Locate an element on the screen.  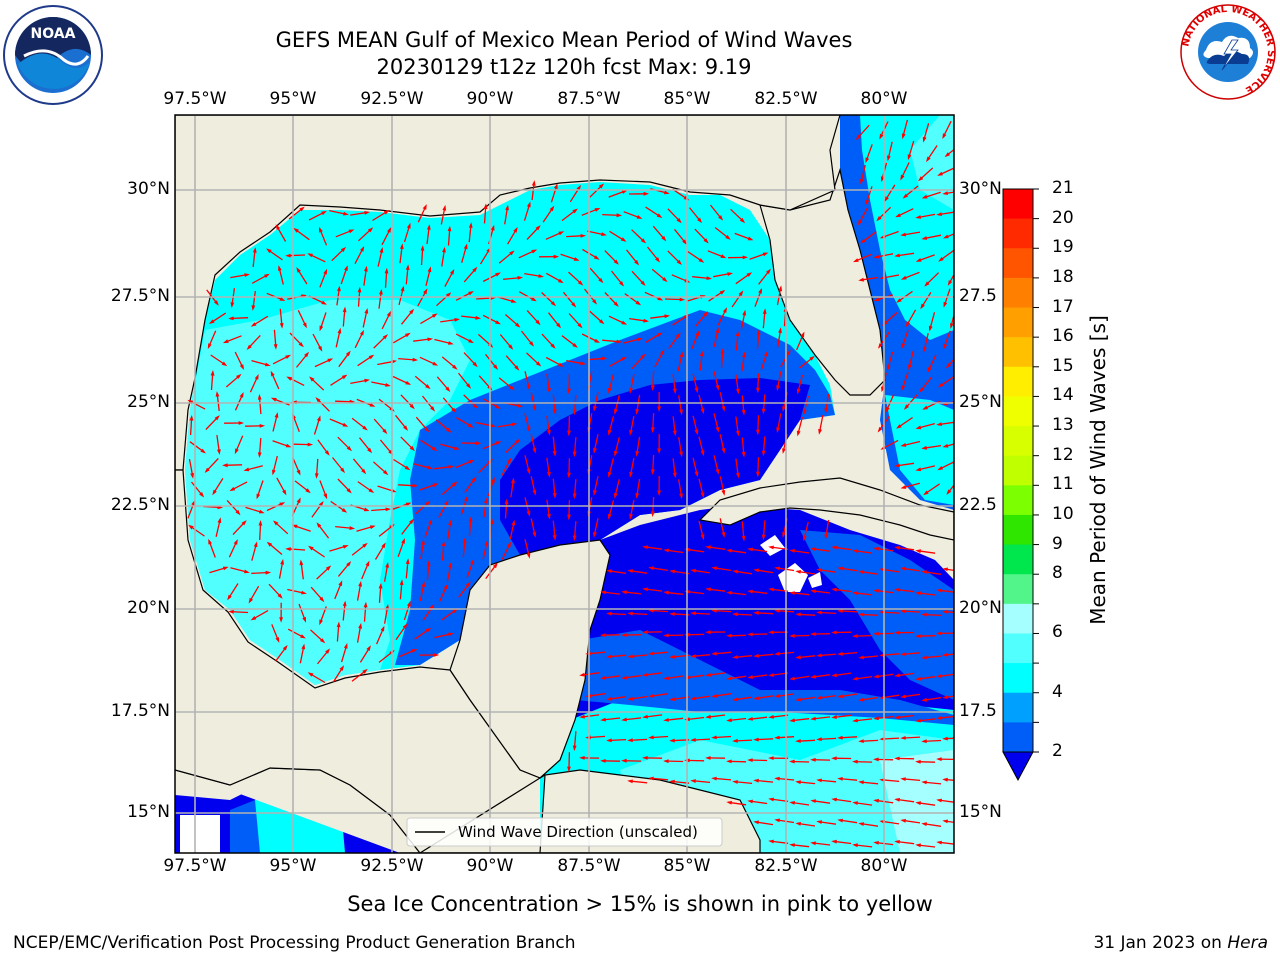
machine-name: Hera is located at coordinates (1247, 943).